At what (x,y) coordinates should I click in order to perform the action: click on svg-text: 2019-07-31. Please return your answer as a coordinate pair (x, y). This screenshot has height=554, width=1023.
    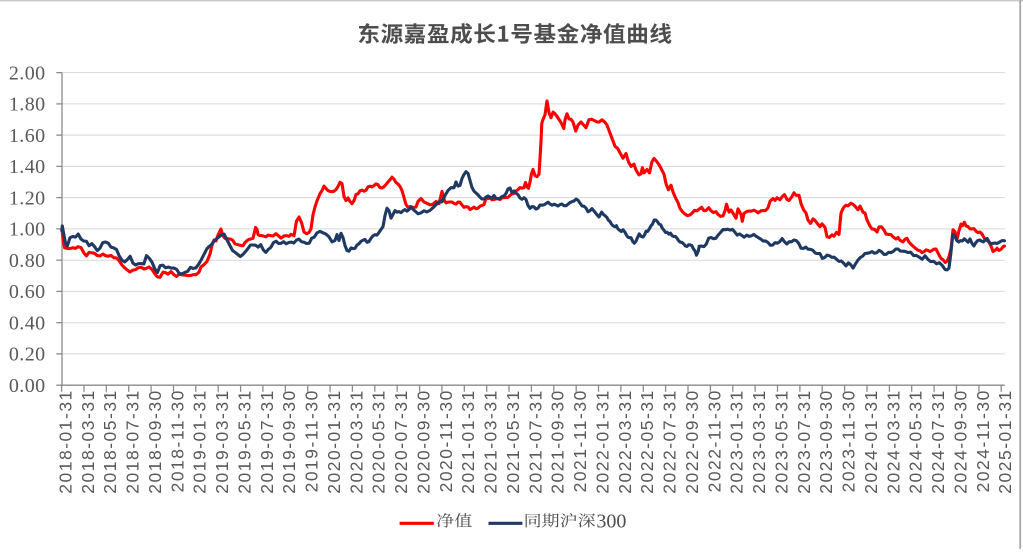
    Looking at the image, I should click on (267, 441).